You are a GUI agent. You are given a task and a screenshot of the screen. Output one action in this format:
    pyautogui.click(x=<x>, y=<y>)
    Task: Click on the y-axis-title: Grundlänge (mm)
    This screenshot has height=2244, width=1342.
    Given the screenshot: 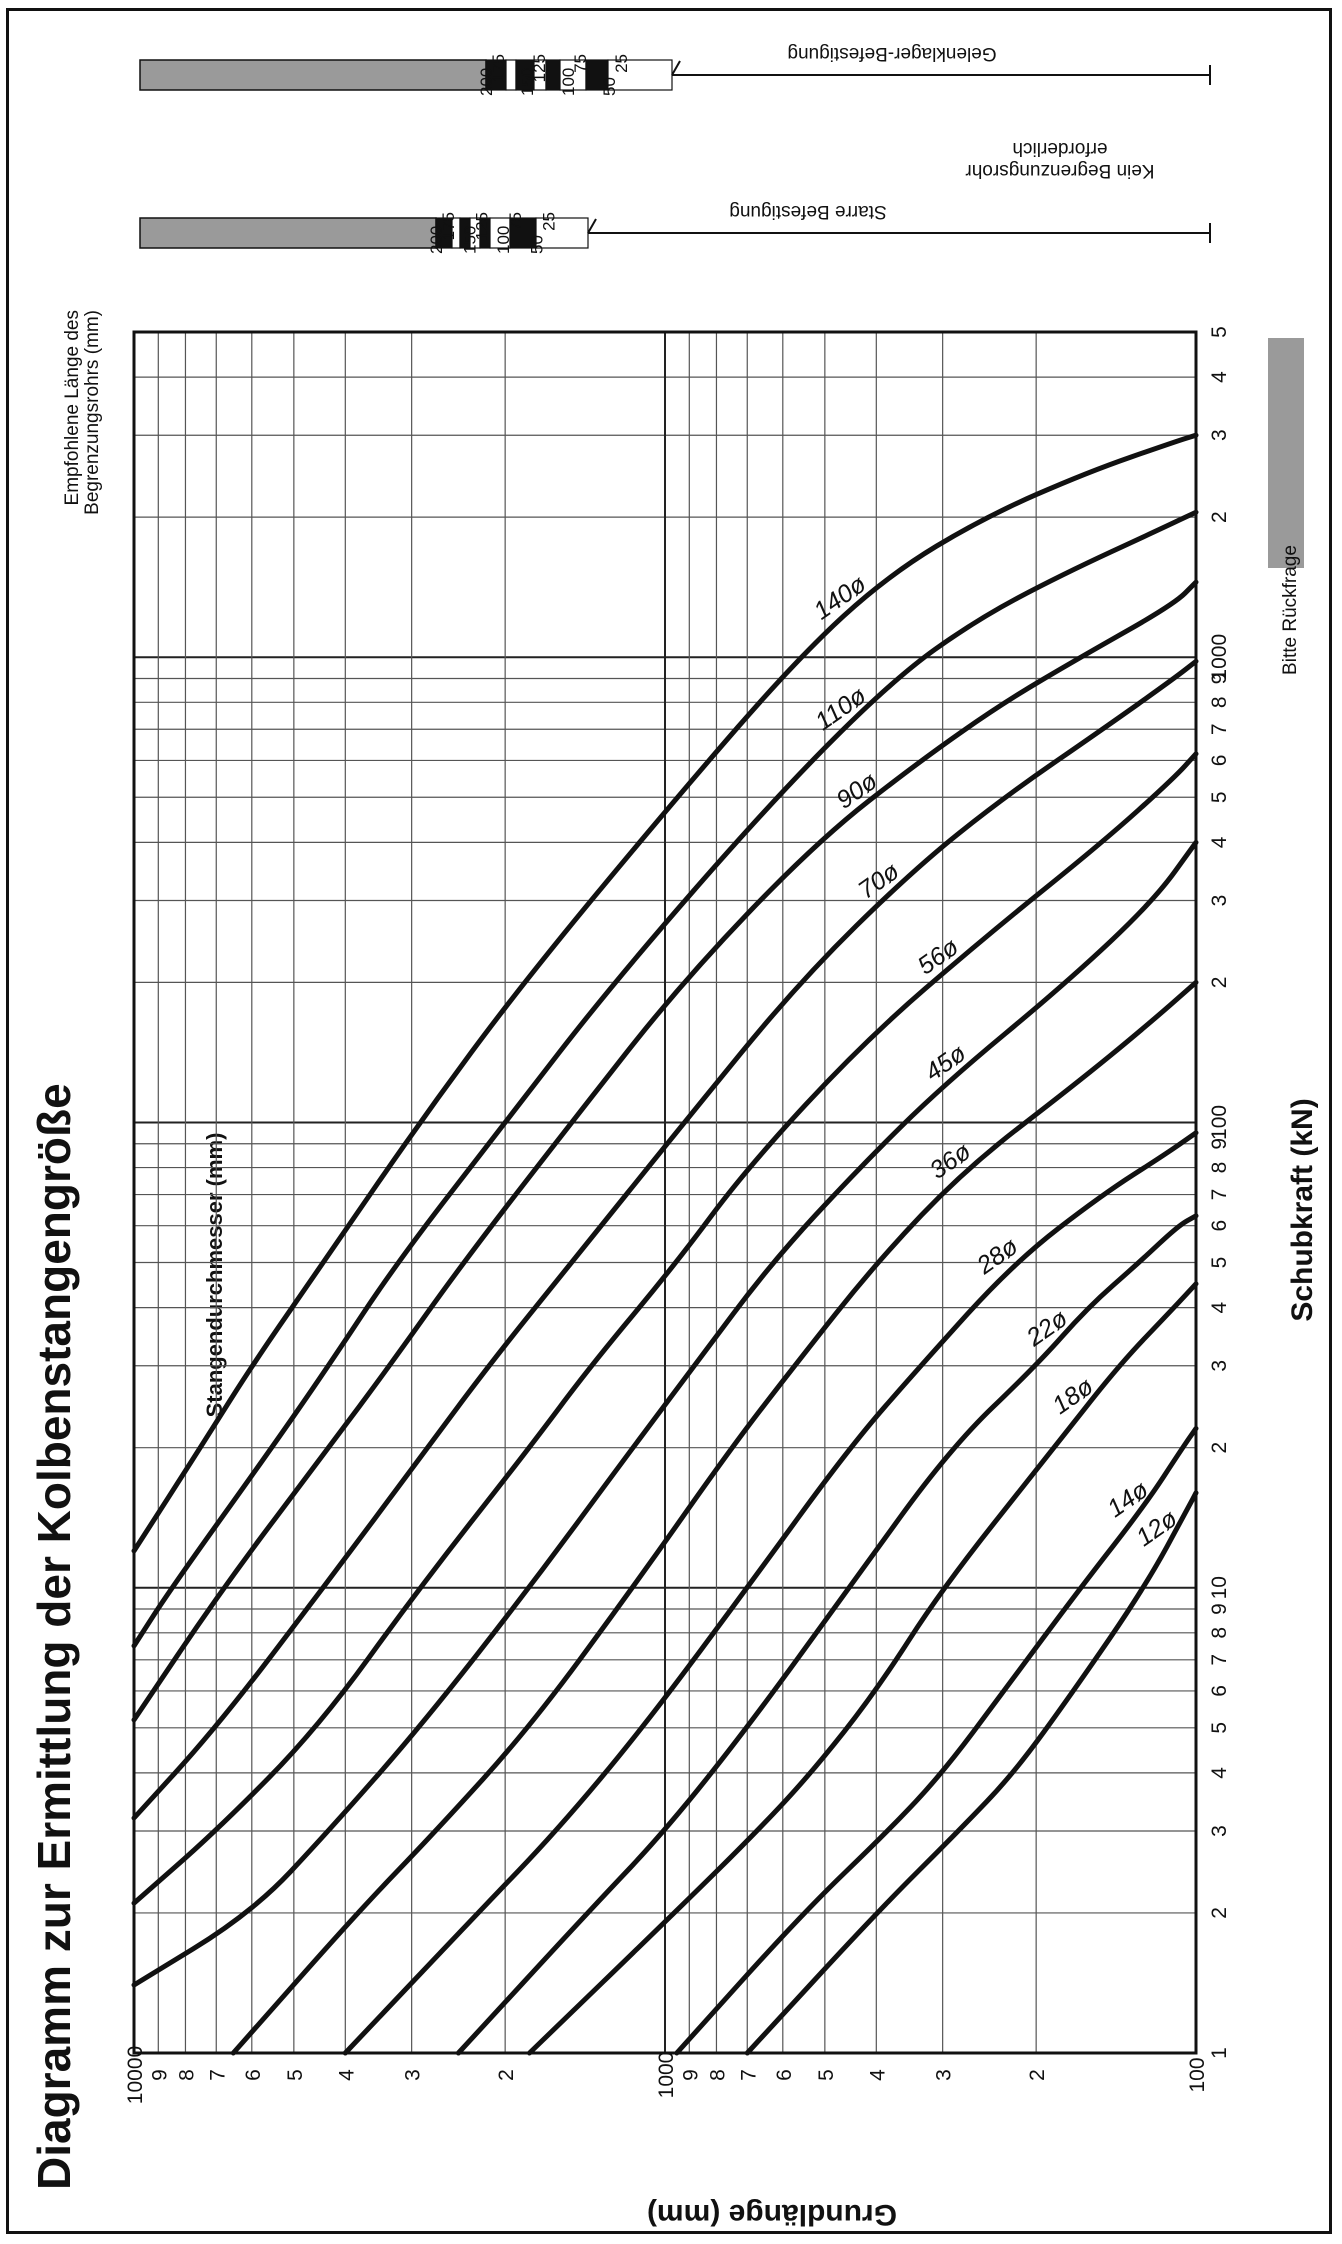 What is the action you would take?
    pyautogui.click(x=772, y=2214)
    